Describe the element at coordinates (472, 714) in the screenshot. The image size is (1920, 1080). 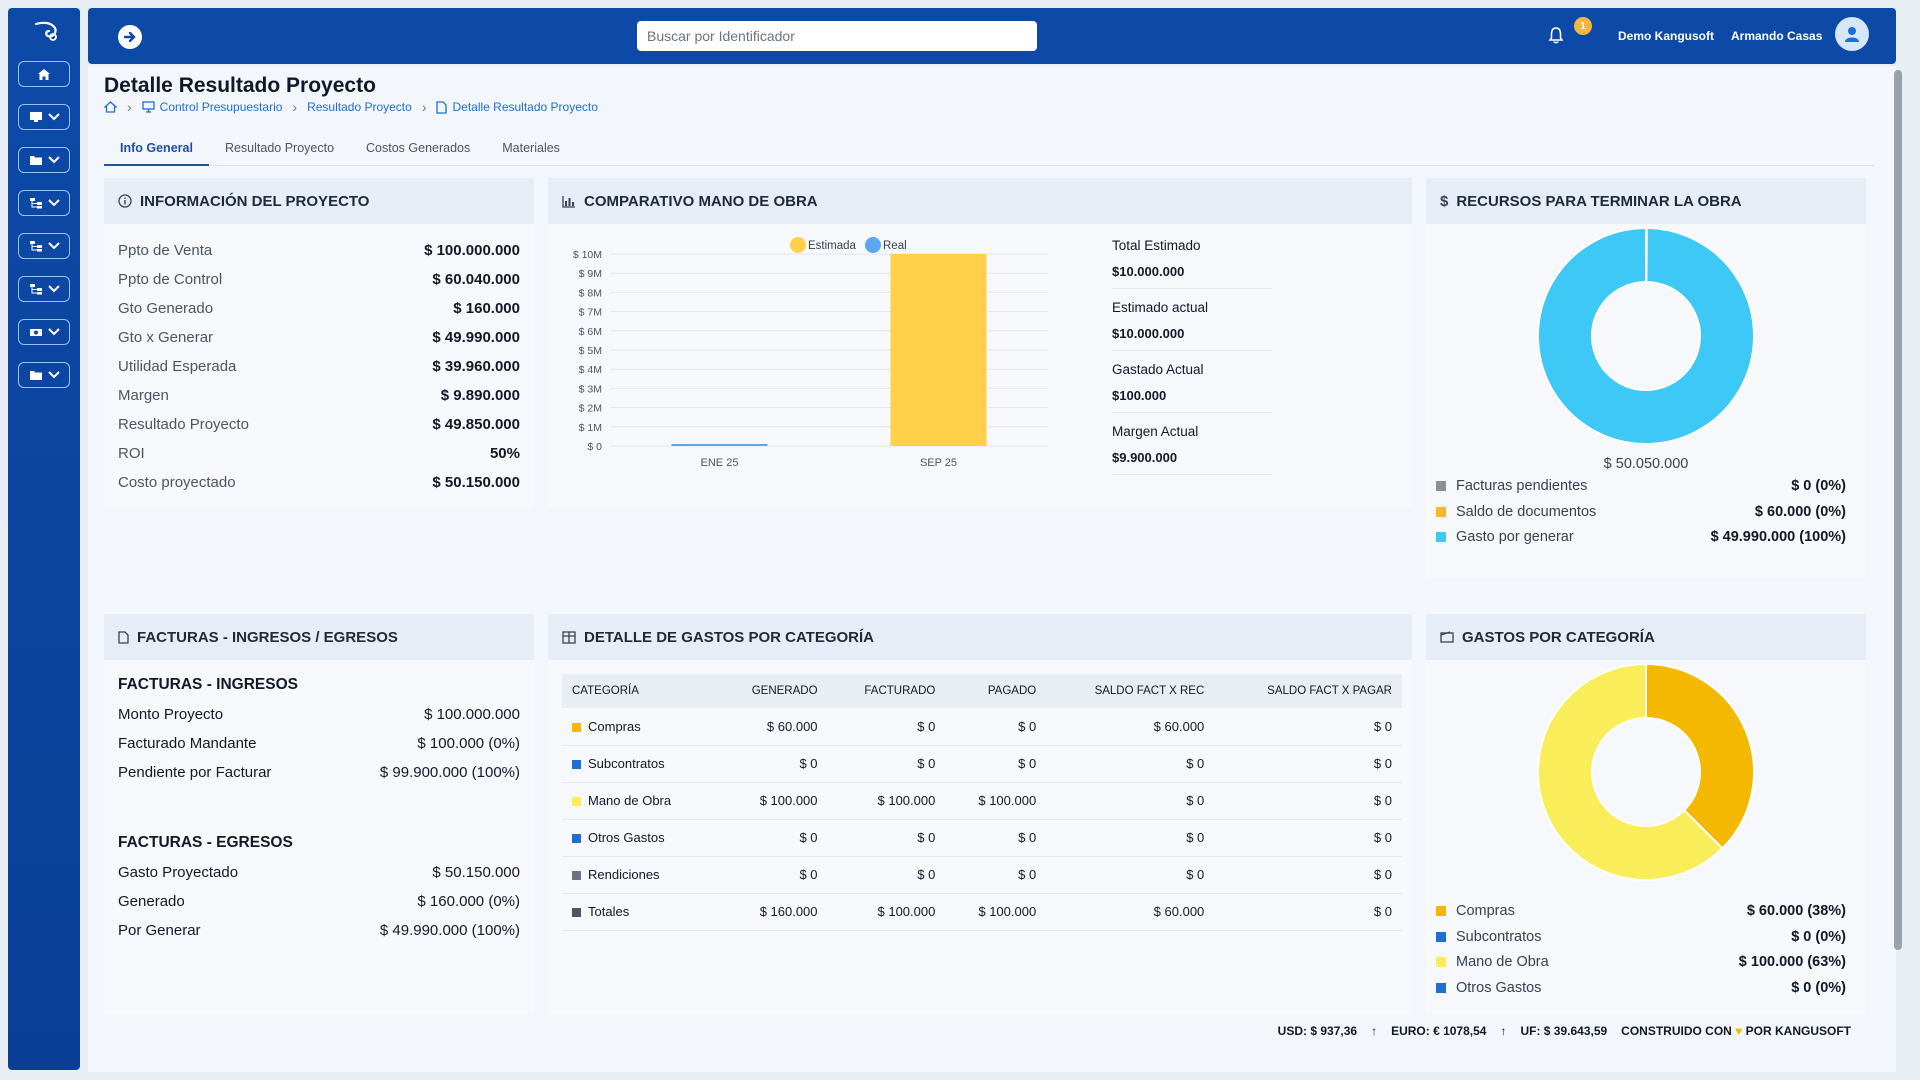
I see `ingreso-value: $ 100.000.000` at that location.